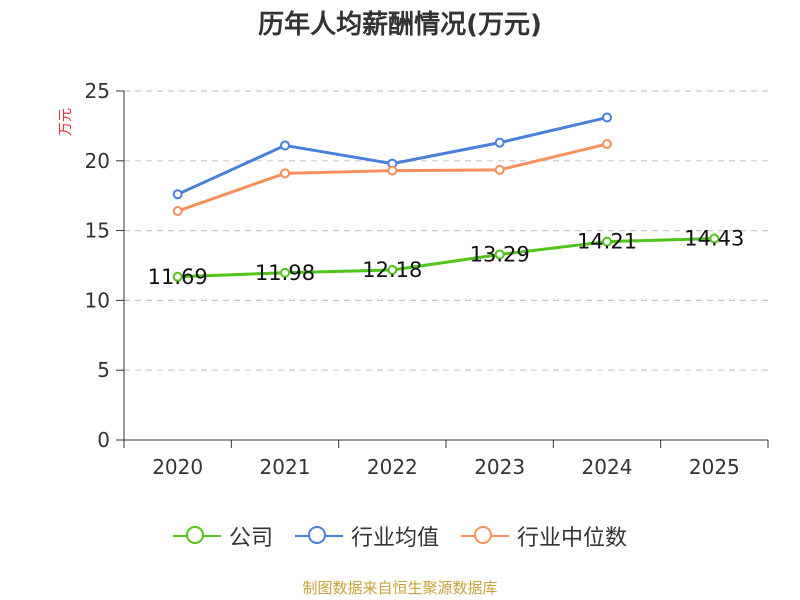  Describe the element at coordinates (572, 538) in the screenshot. I see `legend-label: 行业中位数` at that location.